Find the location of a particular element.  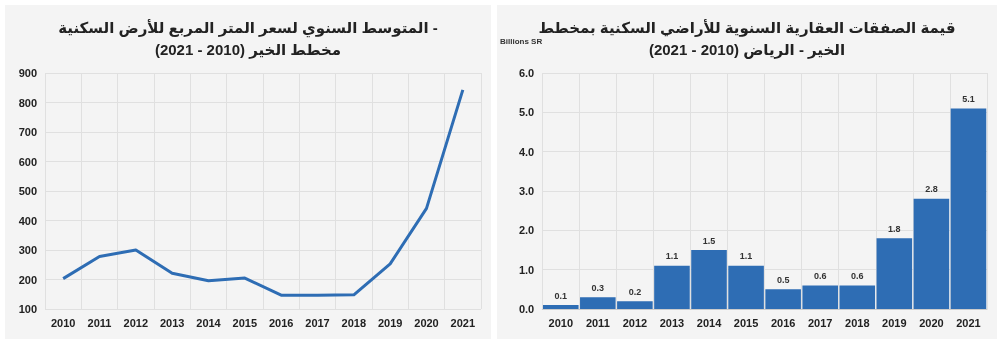

data-label: 0.1 is located at coordinates (561, 295).